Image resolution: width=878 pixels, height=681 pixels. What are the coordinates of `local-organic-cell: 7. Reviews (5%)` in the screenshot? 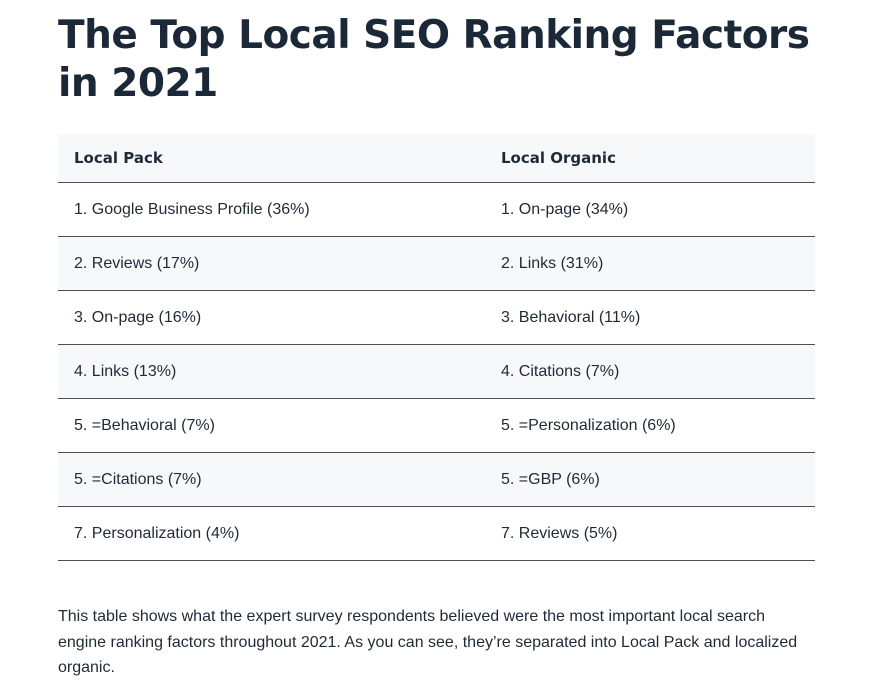 It's located at (650, 533).